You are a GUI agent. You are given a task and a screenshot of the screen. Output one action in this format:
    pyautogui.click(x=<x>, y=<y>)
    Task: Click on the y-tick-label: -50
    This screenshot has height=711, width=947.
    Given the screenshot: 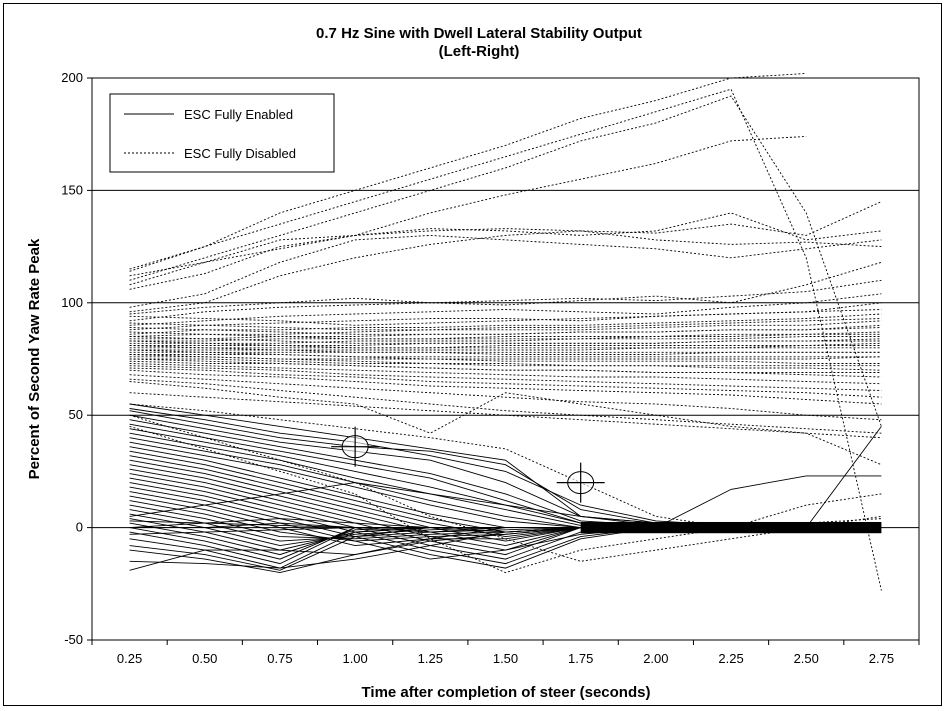 What is the action you would take?
    pyautogui.click(x=73, y=639)
    